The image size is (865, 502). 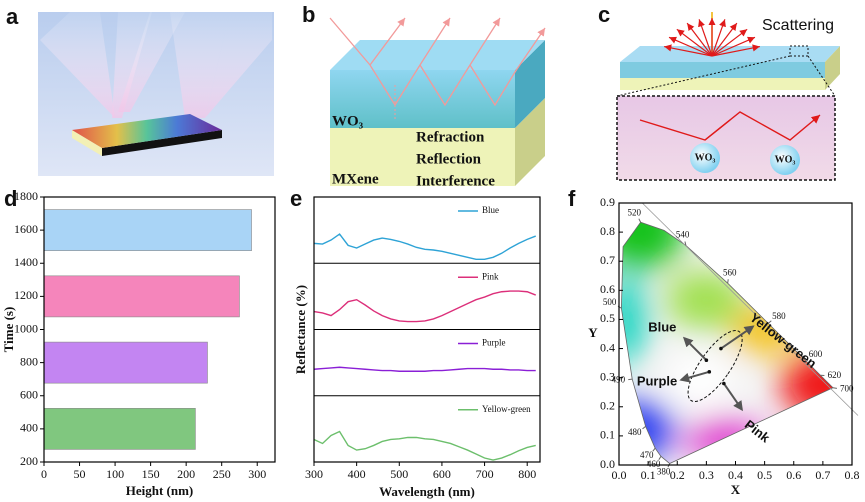 What do you see at coordinates (607, 347) in the screenshot?
I see `y-tick-label: 0.4` at bounding box center [607, 347].